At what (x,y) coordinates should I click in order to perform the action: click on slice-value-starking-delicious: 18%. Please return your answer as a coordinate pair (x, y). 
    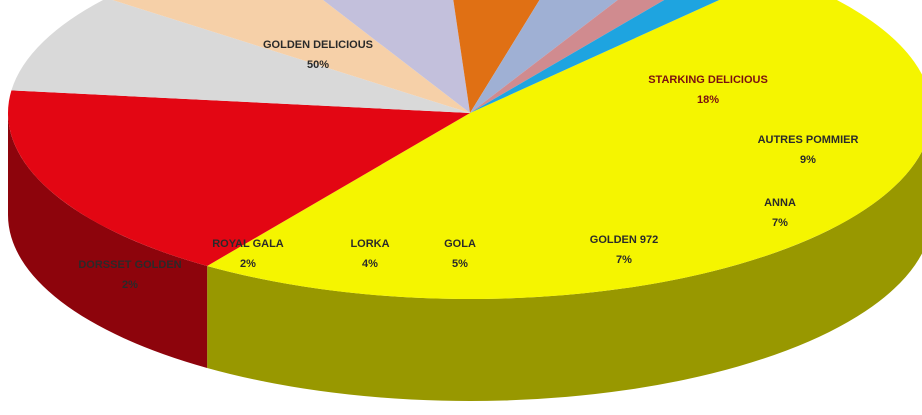
    Looking at the image, I should click on (708, 100).